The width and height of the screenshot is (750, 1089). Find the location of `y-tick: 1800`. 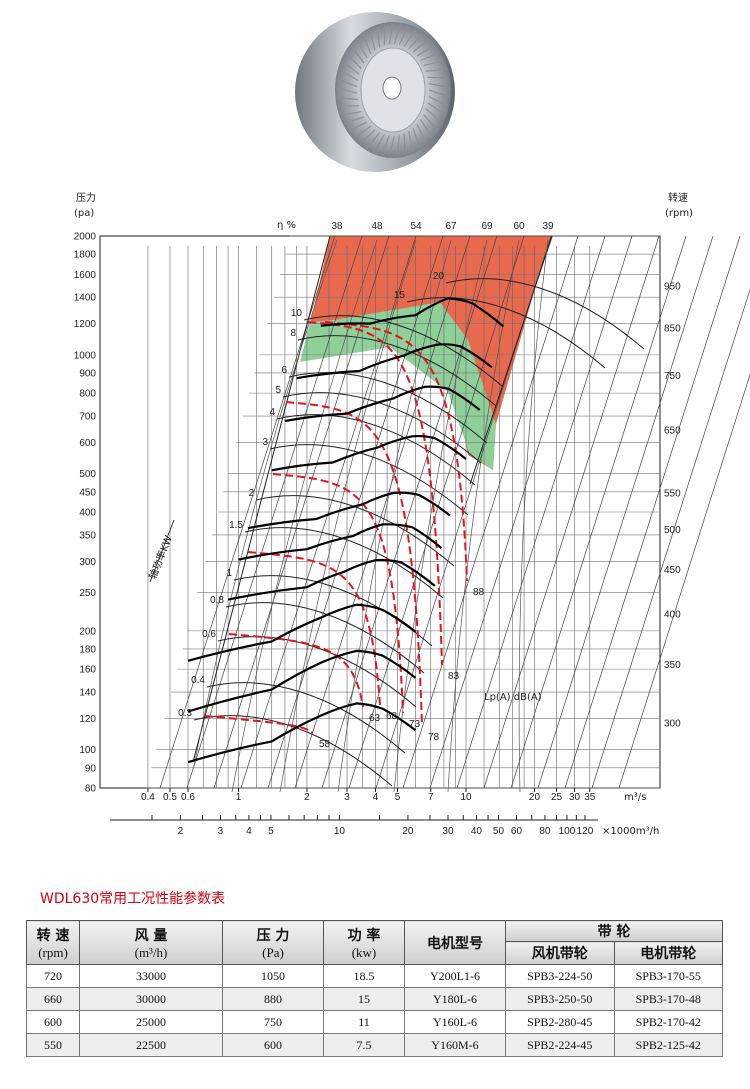

y-tick: 1800 is located at coordinates (85, 255).